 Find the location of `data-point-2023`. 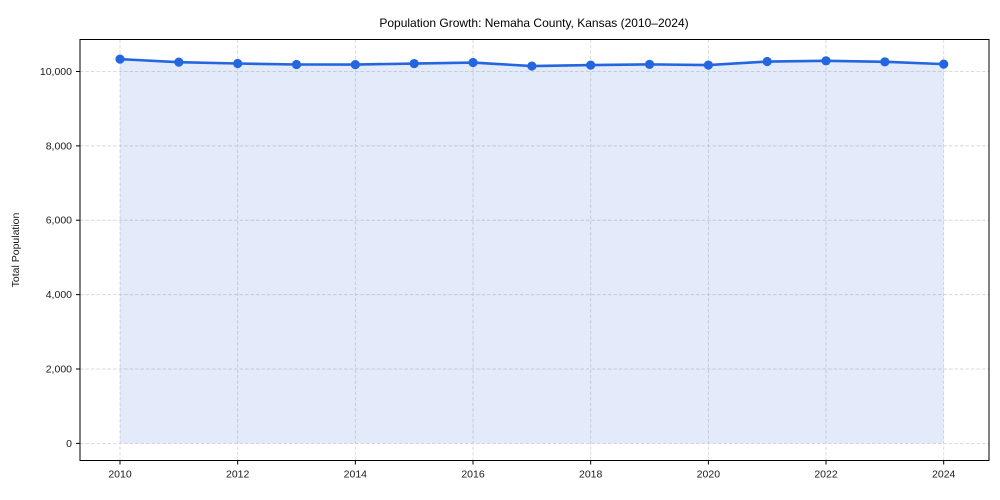

data-point-2023 is located at coordinates (885, 62).